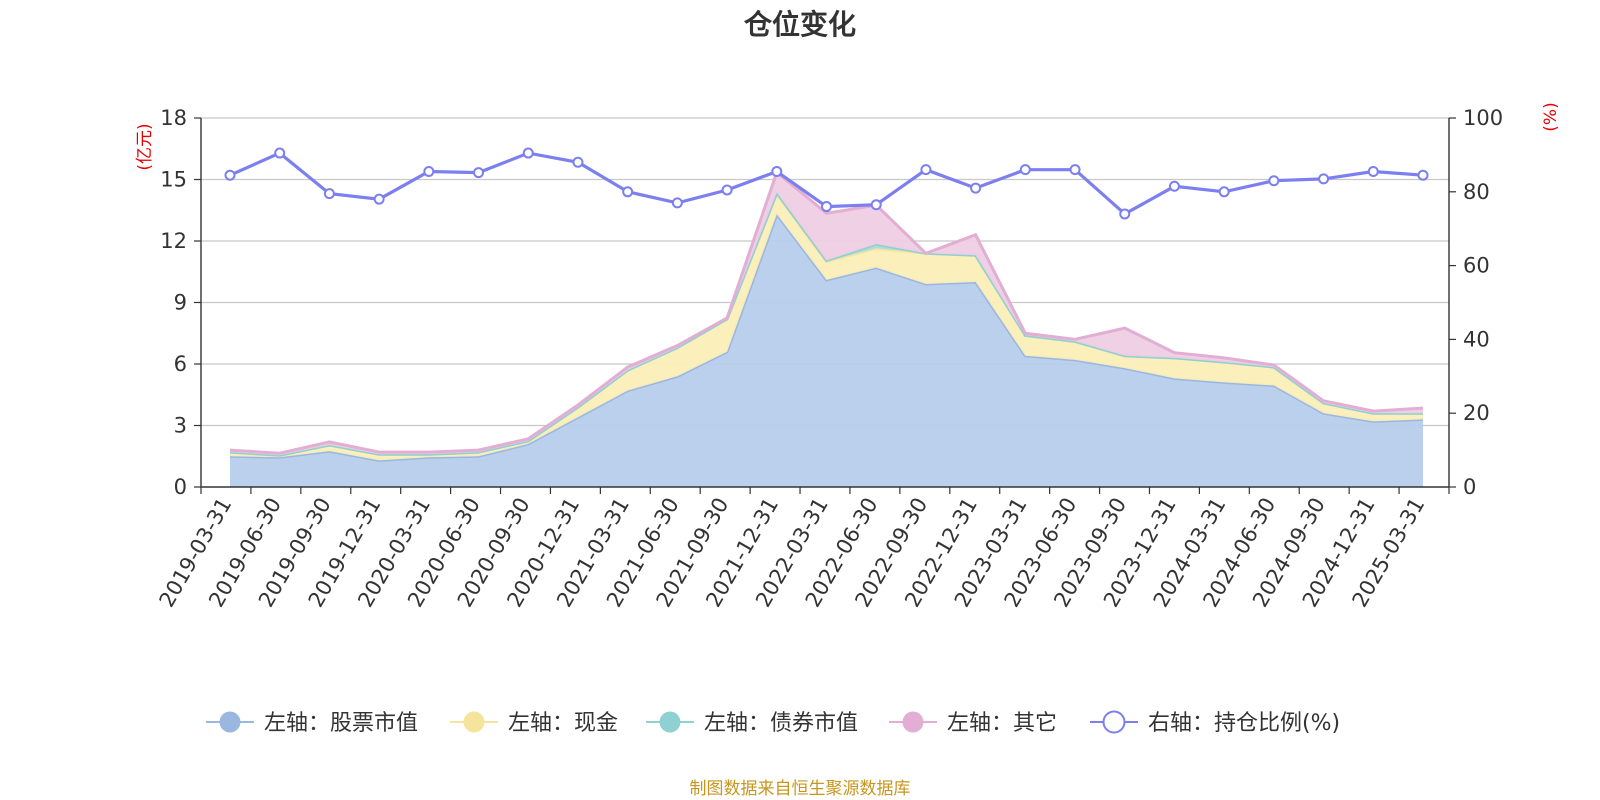 The width and height of the screenshot is (1600, 800). Describe the element at coordinates (1476, 339) in the screenshot. I see `right-axis-tick-label: 40` at that location.